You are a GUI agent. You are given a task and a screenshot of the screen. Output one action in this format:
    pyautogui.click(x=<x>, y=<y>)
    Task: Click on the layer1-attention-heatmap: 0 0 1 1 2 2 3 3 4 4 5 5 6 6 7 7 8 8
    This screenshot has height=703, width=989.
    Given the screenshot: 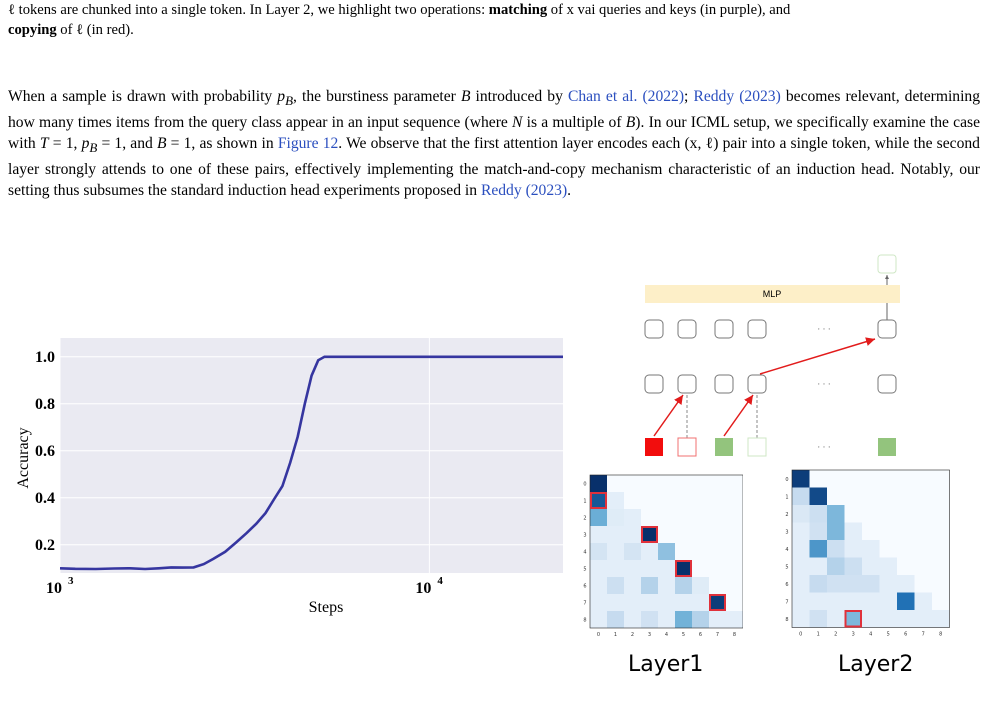 What is the action you would take?
    pyautogui.click(x=663, y=556)
    